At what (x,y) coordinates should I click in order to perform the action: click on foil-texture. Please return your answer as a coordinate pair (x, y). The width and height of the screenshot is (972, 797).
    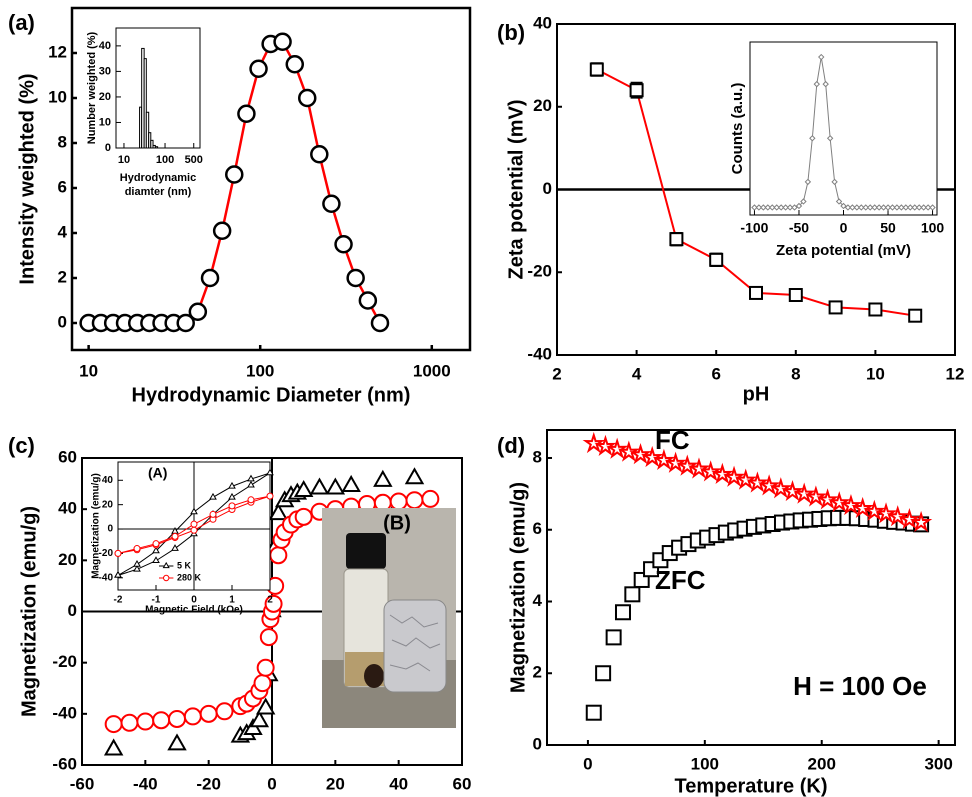
    Looking at the image, I should click on (415, 643).